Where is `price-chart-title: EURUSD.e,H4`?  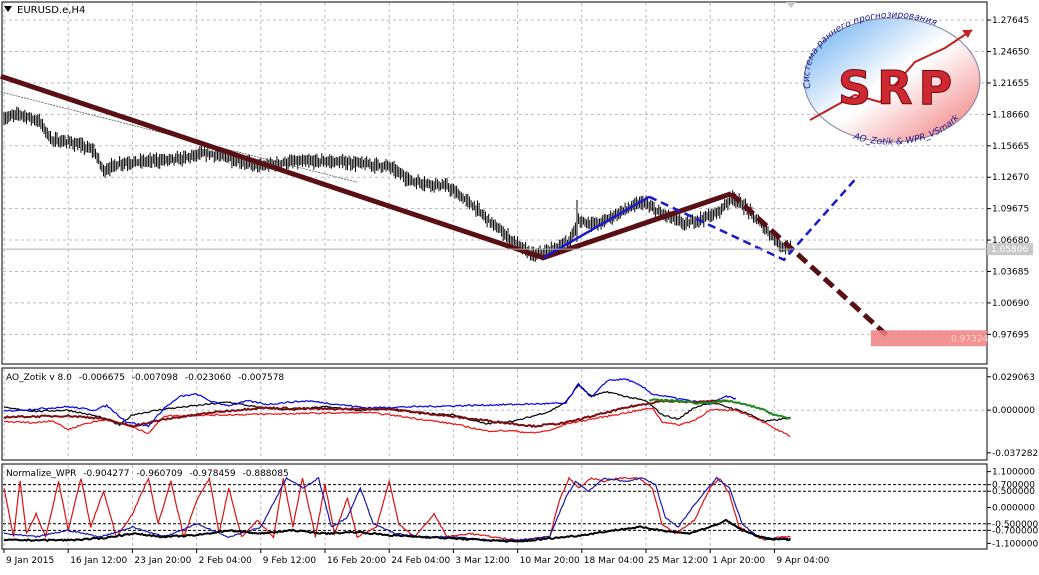
price-chart-title: EURUSD.e,H4 is located at coordinates (51, 10).